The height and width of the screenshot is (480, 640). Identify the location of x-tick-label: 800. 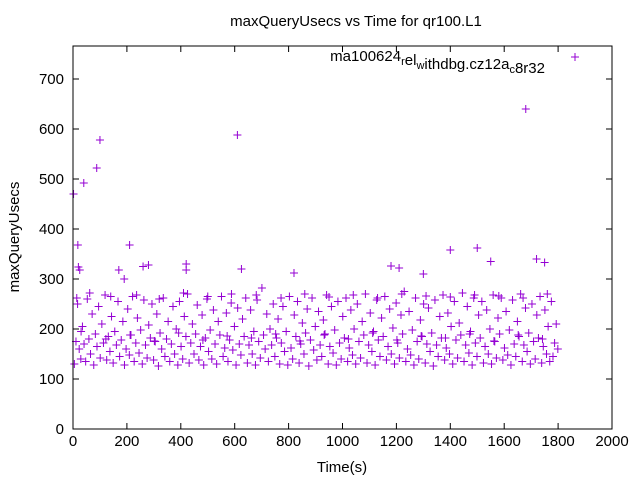
(288, 441).